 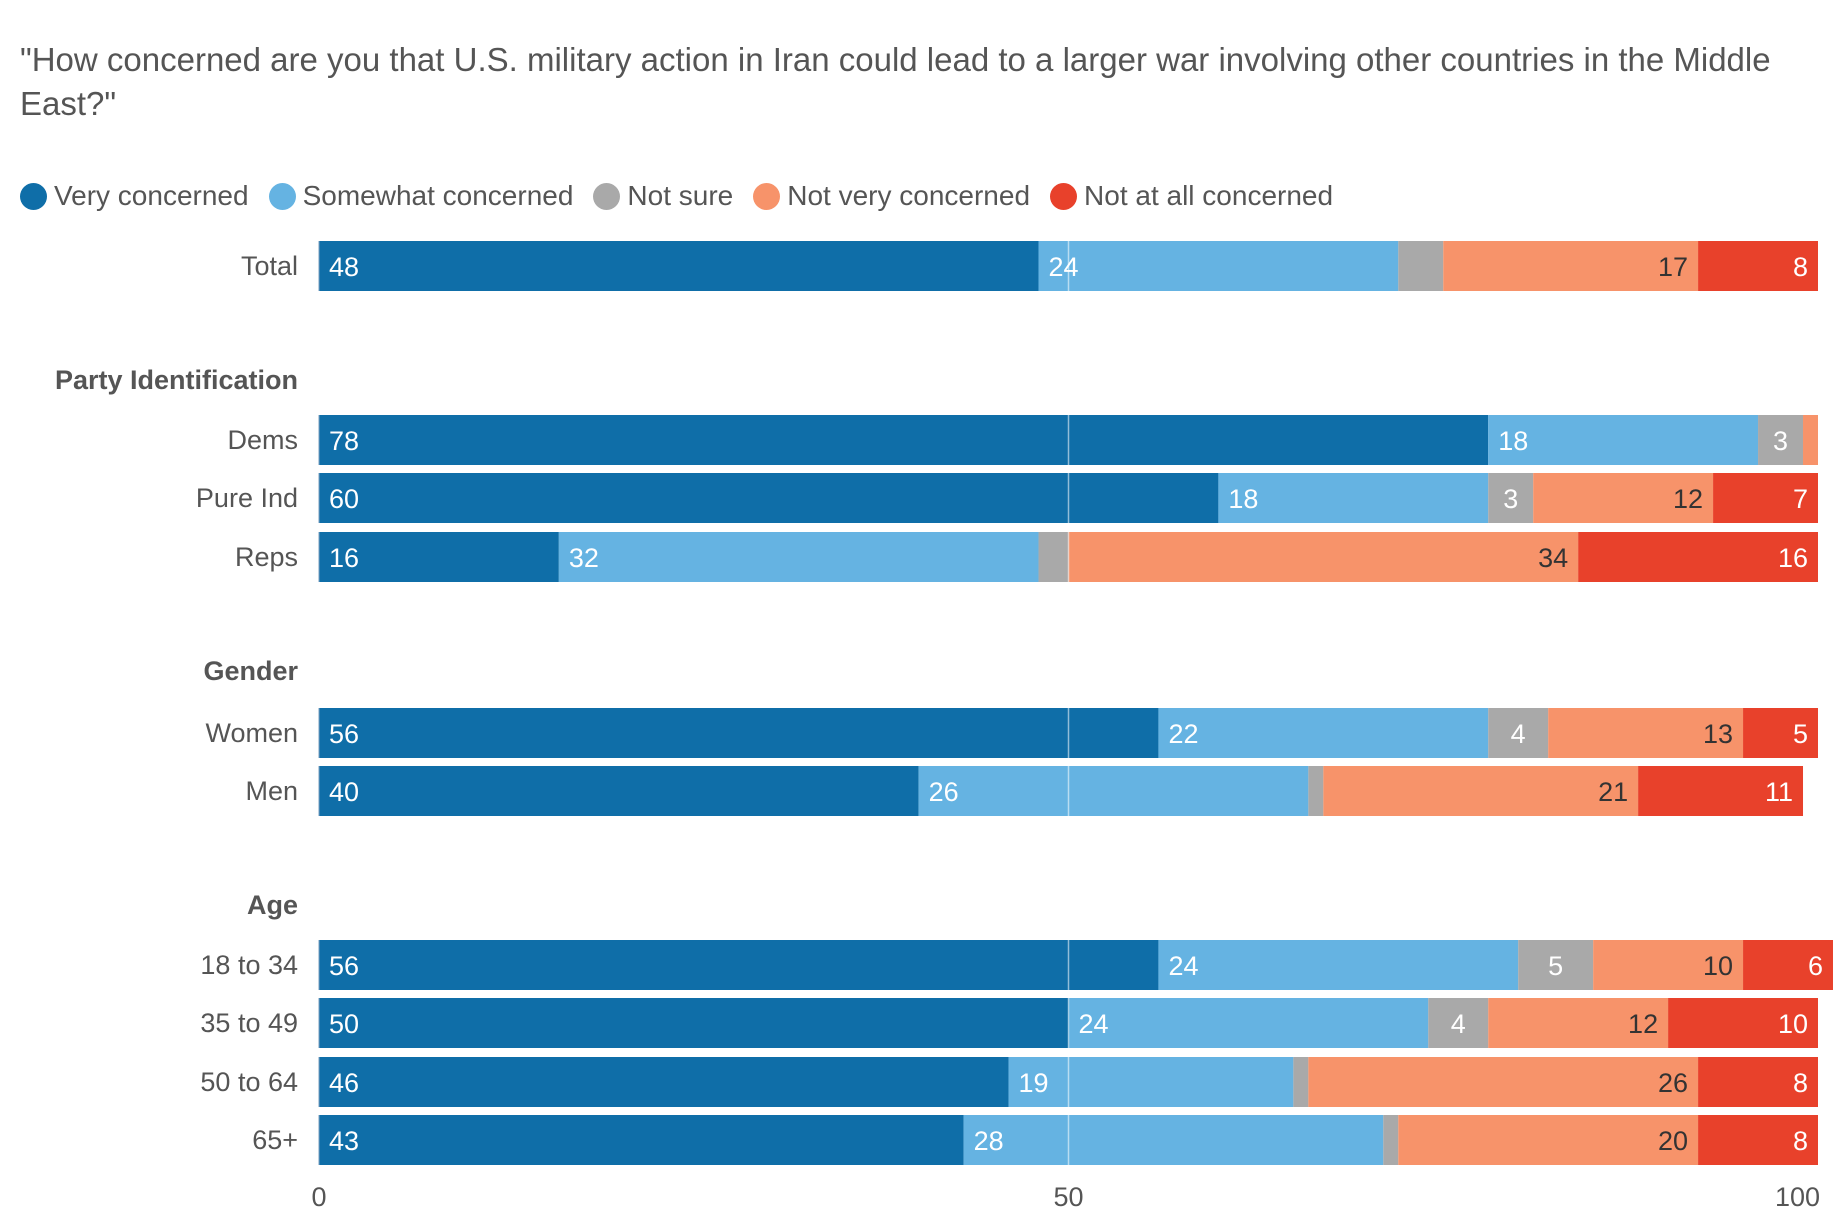 What do you see at coordinates (1793, 1024) in the screenshot?
I see `value-label: 10` at bounding box center [1793, 1024].